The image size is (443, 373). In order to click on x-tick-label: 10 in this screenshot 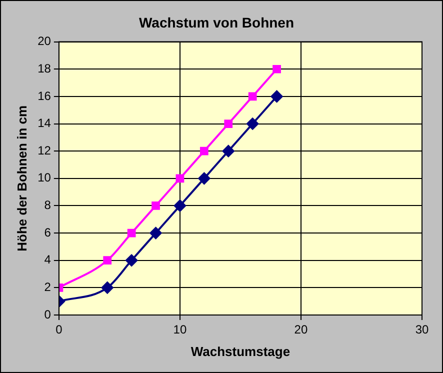, I will do `click(180, 329)`.